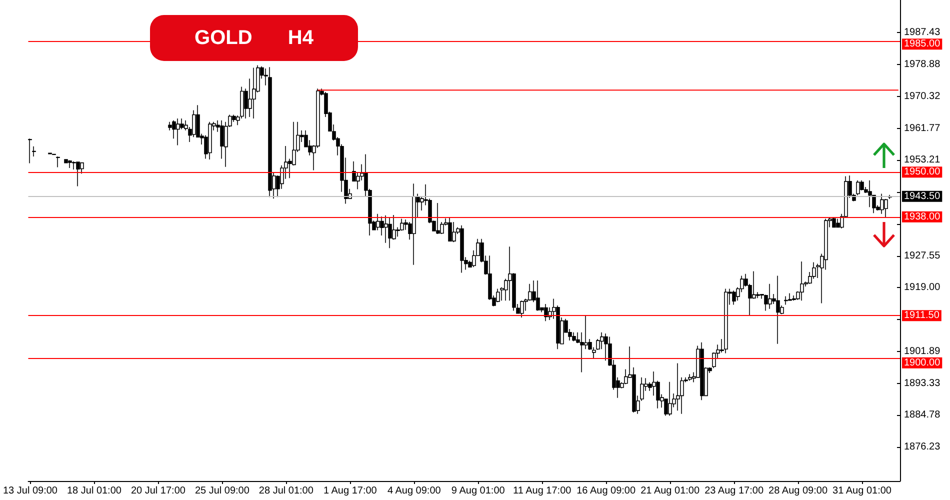 The image size is (950, 500). Describe the element at coordinates (414, 491) in the screenshot. I see `x-tick-label: 4 Aug 09:00` at that location.